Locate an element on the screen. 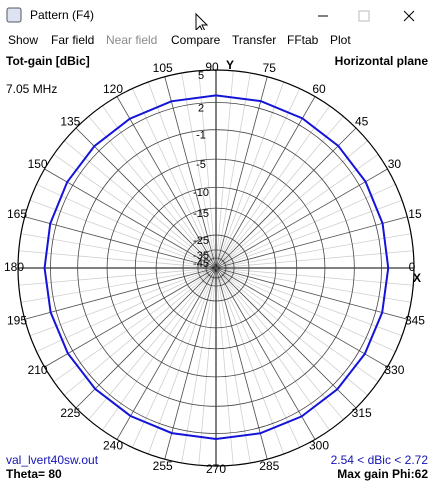 The width and height of the screenshot is (433, 483). x-axis-label: X is located at coordinates (417, 278).